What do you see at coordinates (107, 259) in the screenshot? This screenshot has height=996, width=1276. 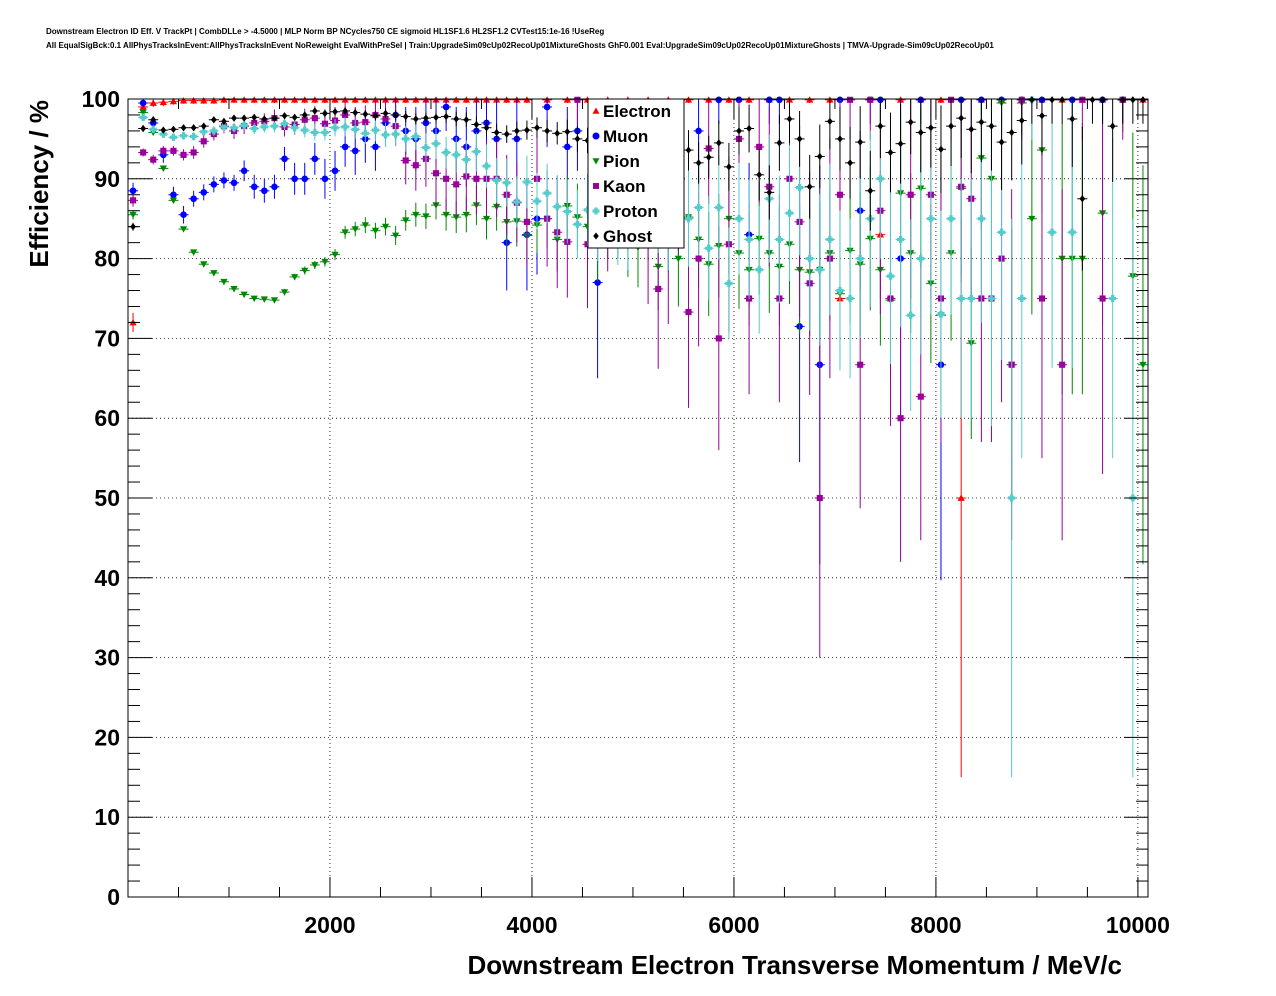 I see `y-tick-label: 80` at bounding box center [107, 259].